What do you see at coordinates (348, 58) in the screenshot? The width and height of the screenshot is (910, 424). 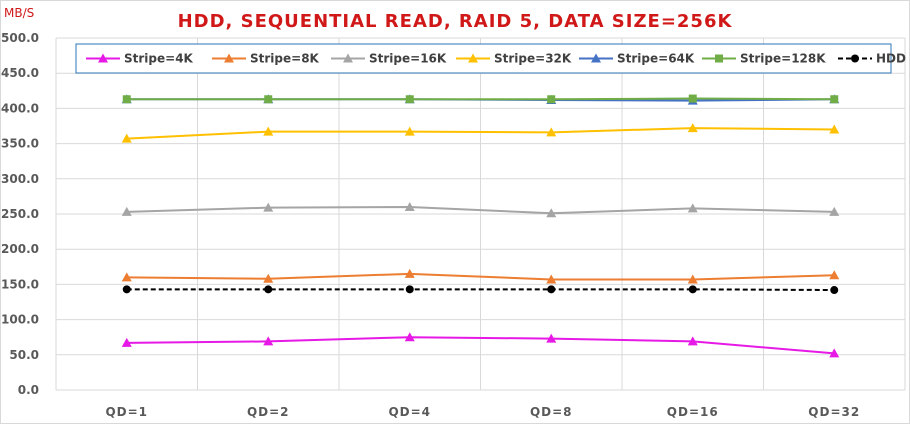 I see `legend-marker-stripe-16k` at bounding box center [348, 58].